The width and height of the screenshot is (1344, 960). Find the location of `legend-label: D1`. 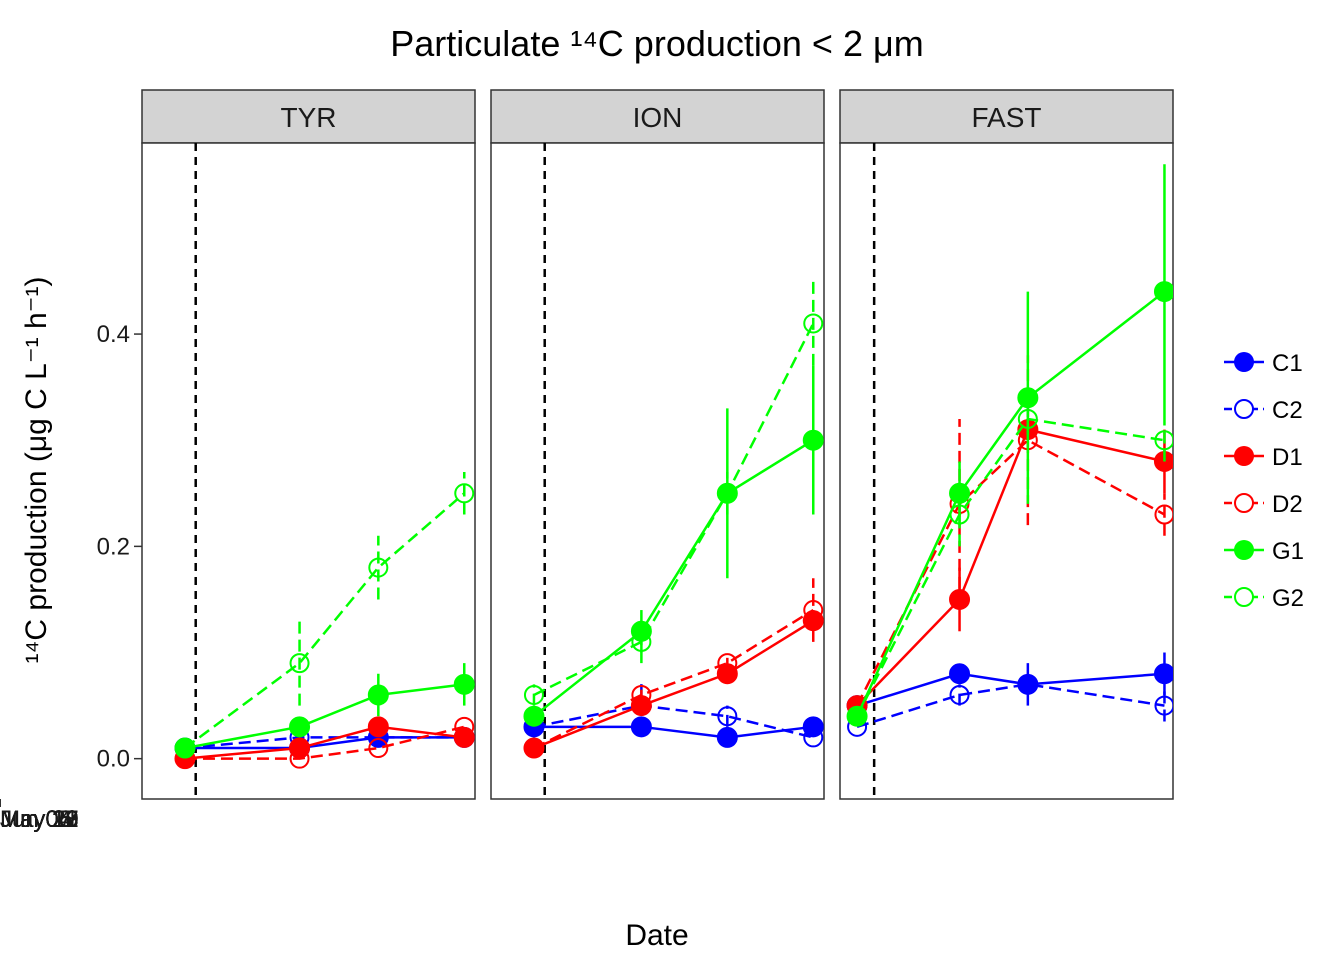

legend-label: D1 is located at coordinates (1287, 457).